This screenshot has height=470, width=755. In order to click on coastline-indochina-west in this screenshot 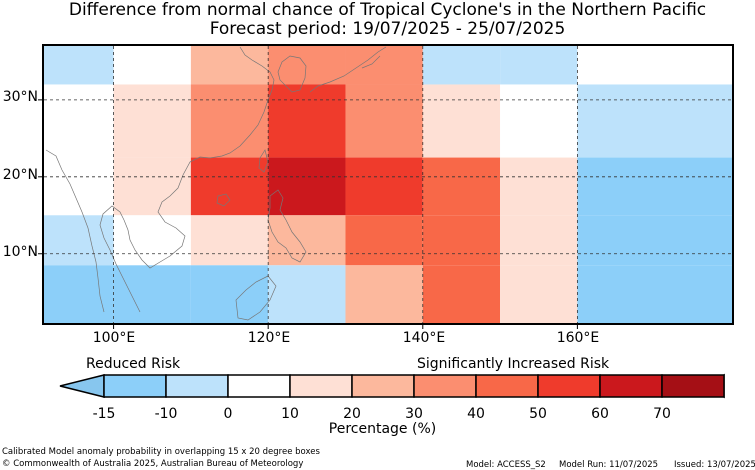, I will do `click(75, 231)`.